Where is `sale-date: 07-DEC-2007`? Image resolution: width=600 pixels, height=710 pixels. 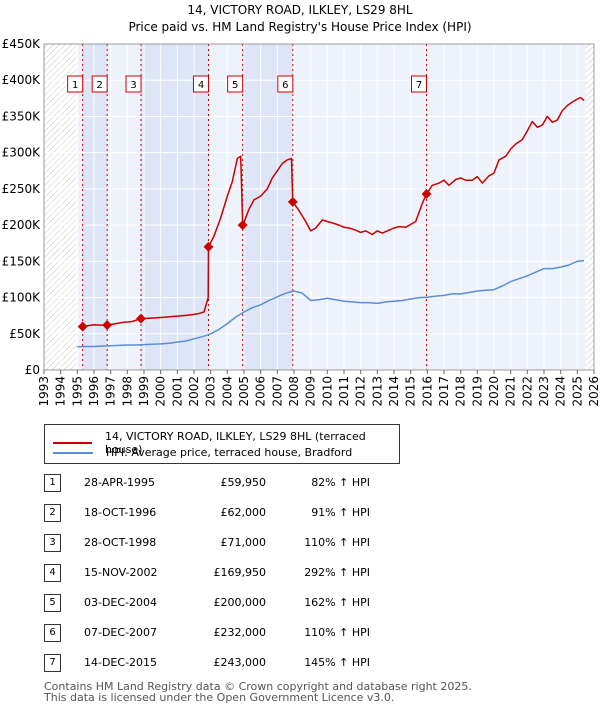 sale-date: 07-DEC-2007 is located at coordinates (121, 632).